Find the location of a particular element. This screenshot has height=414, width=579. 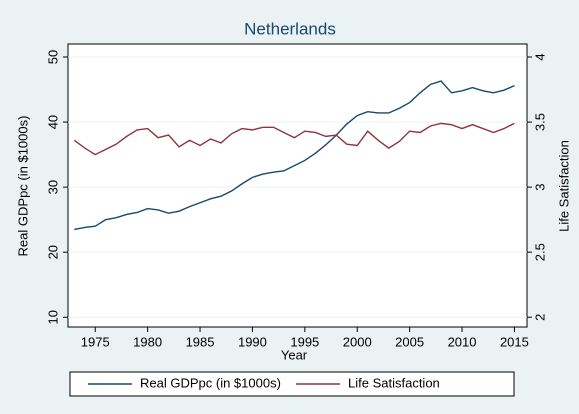

x-tick-label: 1980 is located at coordinates (147, 341).